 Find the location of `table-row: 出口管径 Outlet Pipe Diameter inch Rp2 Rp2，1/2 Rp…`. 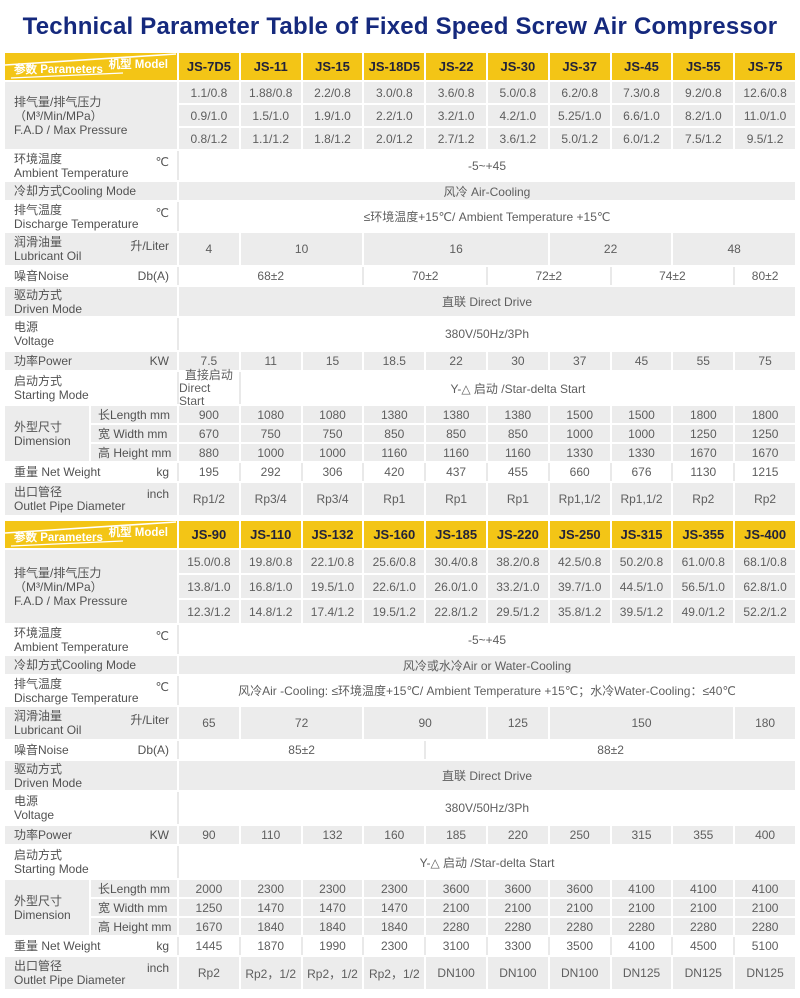

table-row: 出口管径 Outlet Pipe Diameter inch Rp2 Rp2，1/2 Rp… is located at coordinates (400, 973).